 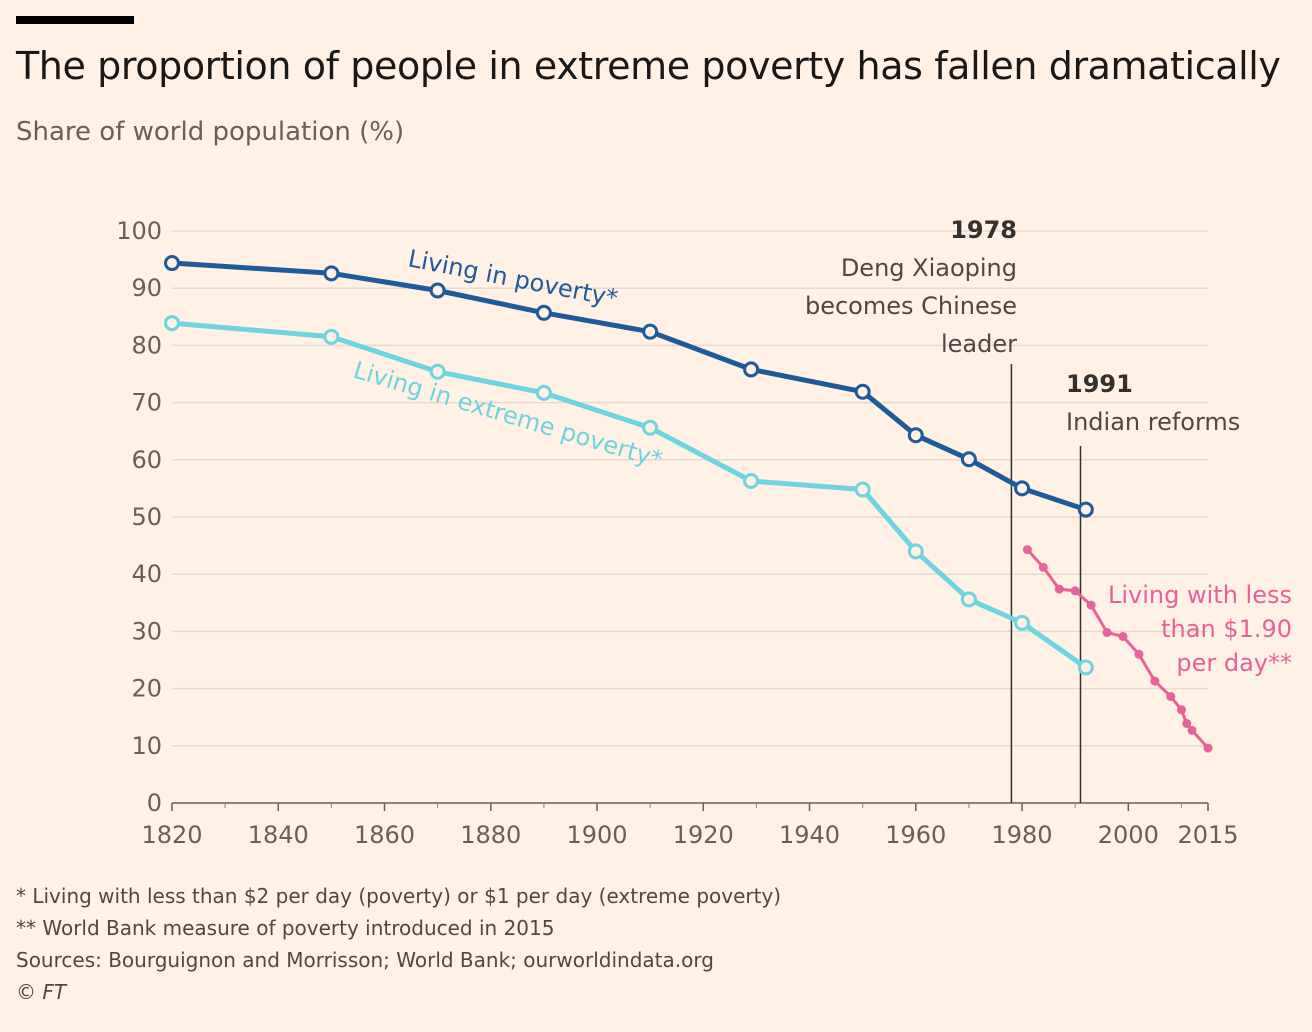 I want to click on series-3-point-2008, so click(x=1171, y=697).